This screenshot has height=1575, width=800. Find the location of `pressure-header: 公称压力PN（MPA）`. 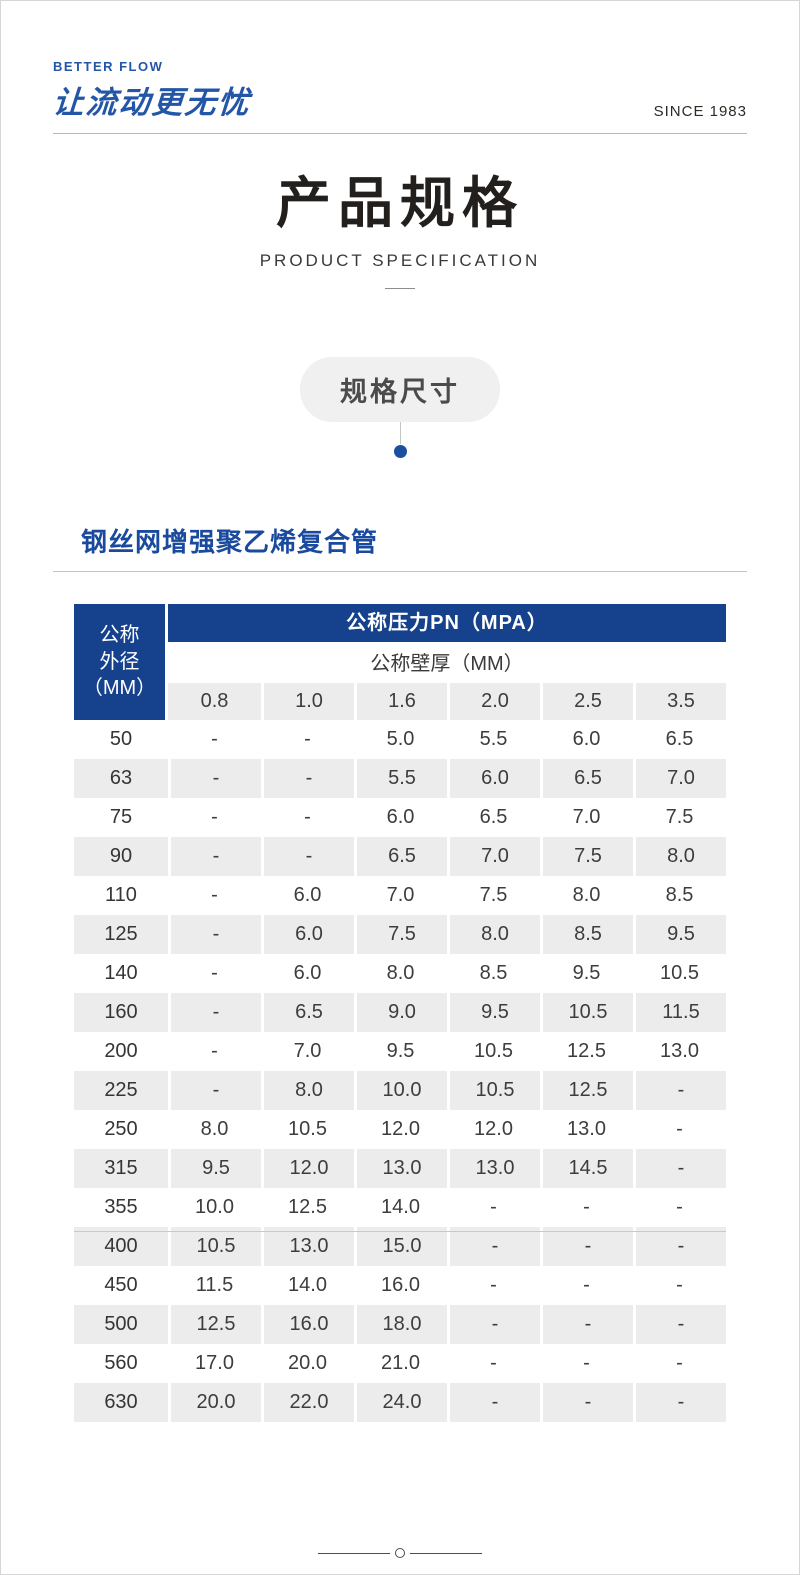

pressure-header: 公称压力PN（MPA） is located at coordinates (447, 623).